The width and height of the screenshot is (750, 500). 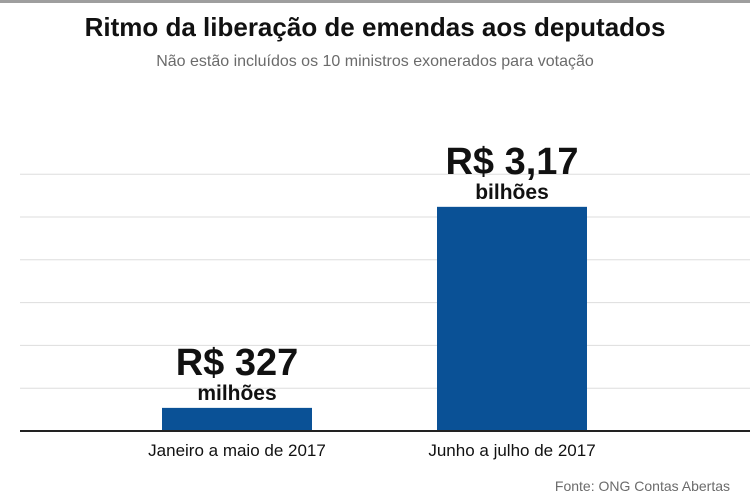 What do you see at coordinates (237, 450) in the screenshot?
I see `x-tick-label: Janeiro a maio de 2017` at bounding box center [237, 450].